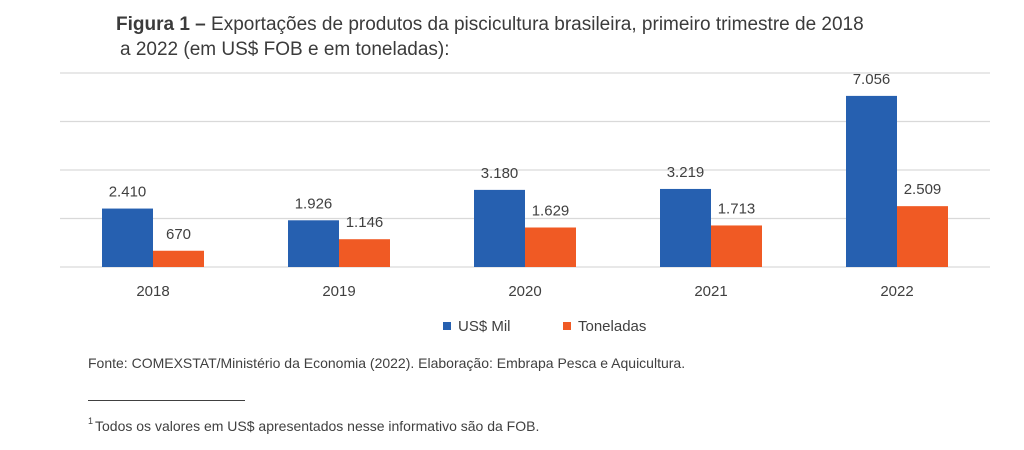 The height and width of the screenshot is (450, 1024). What do you see at coordinates (178, 258) in the screenshot?
I see `bar-tons-2018` at bounding box center [178, 258].